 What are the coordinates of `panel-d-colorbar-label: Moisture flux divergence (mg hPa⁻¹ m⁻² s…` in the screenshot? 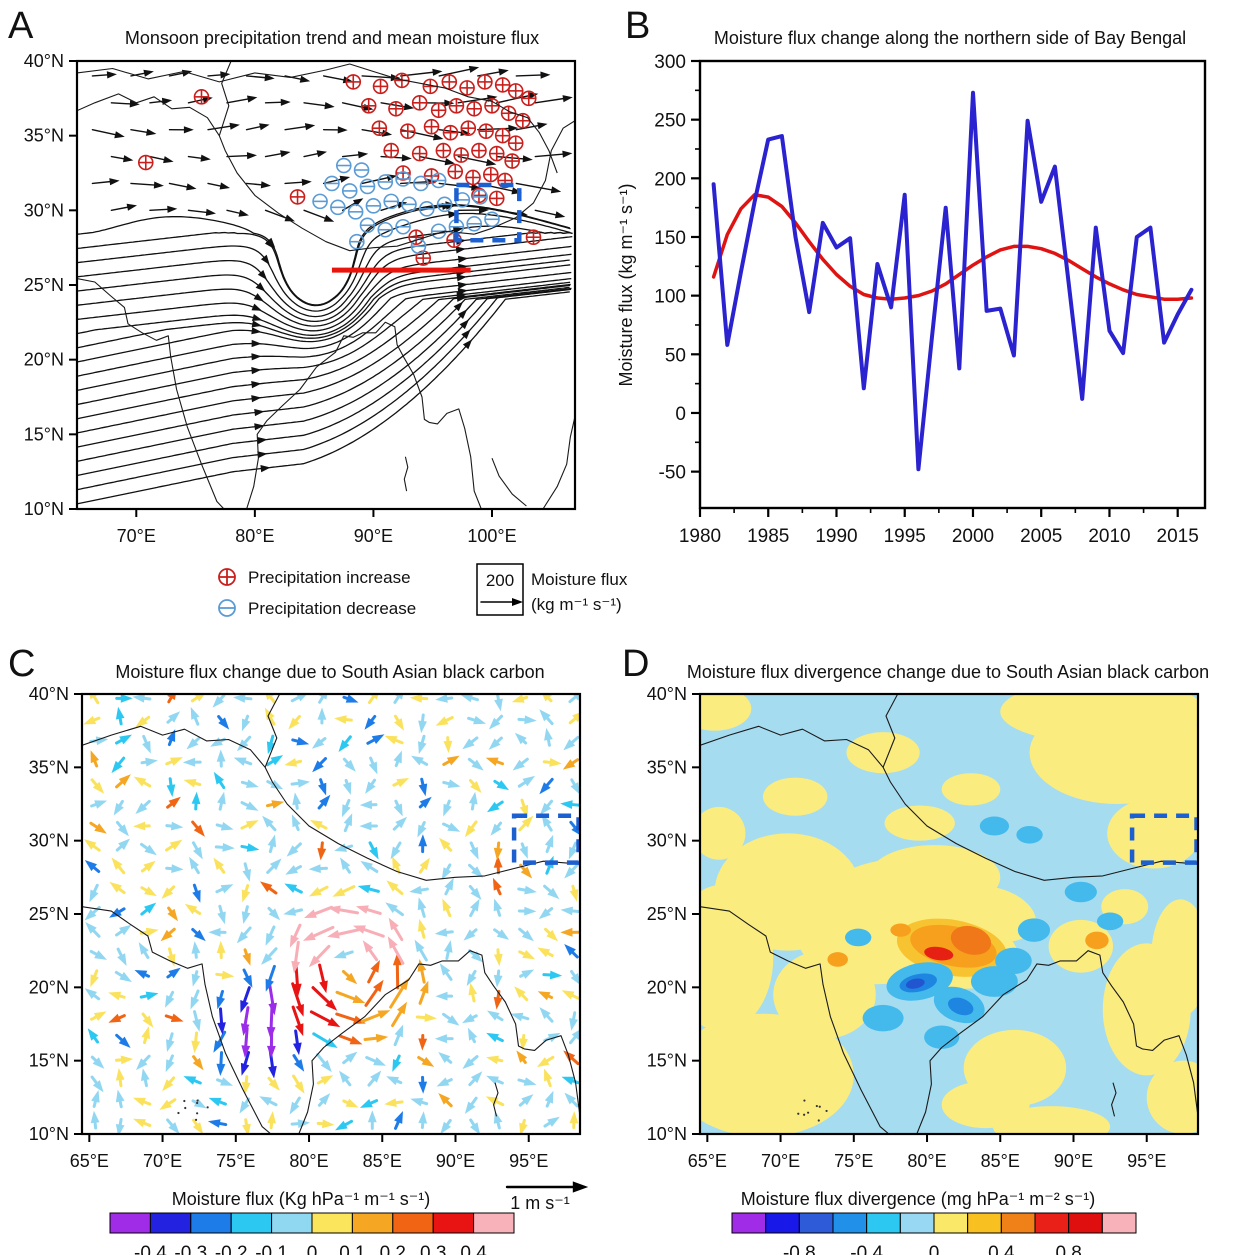 It's located at (918, 1199).